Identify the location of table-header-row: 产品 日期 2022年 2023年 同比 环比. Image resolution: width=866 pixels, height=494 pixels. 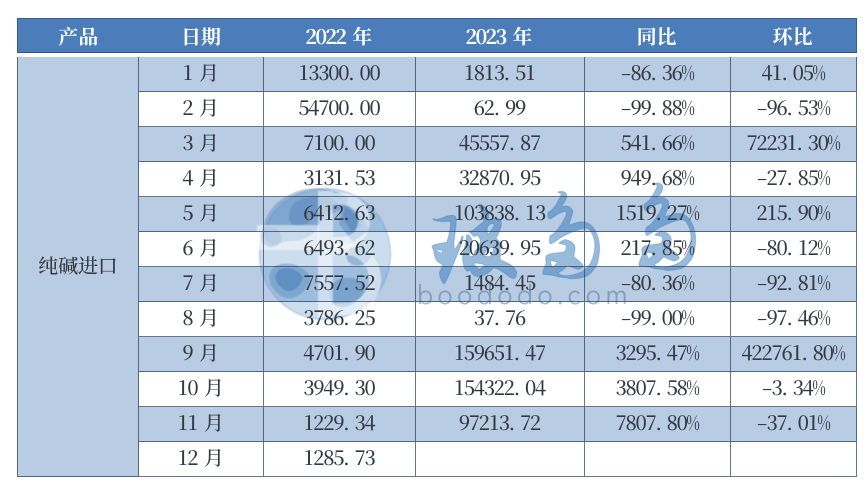
(437, 35).